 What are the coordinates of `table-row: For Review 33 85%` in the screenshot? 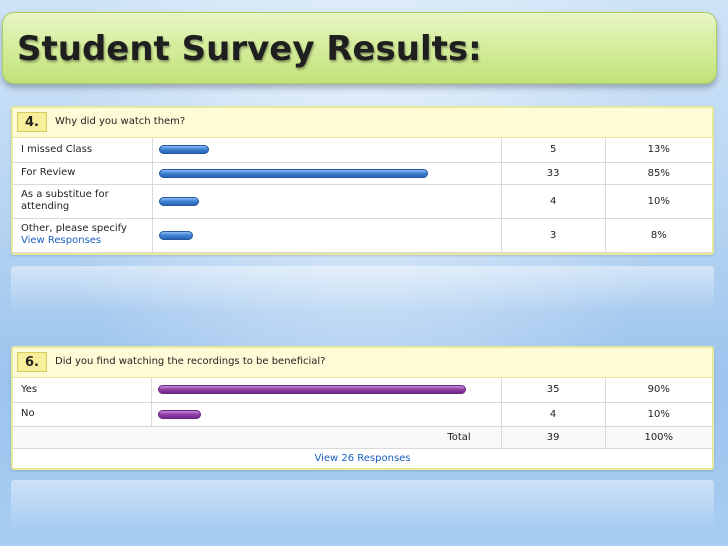 It's located at (362, 173).